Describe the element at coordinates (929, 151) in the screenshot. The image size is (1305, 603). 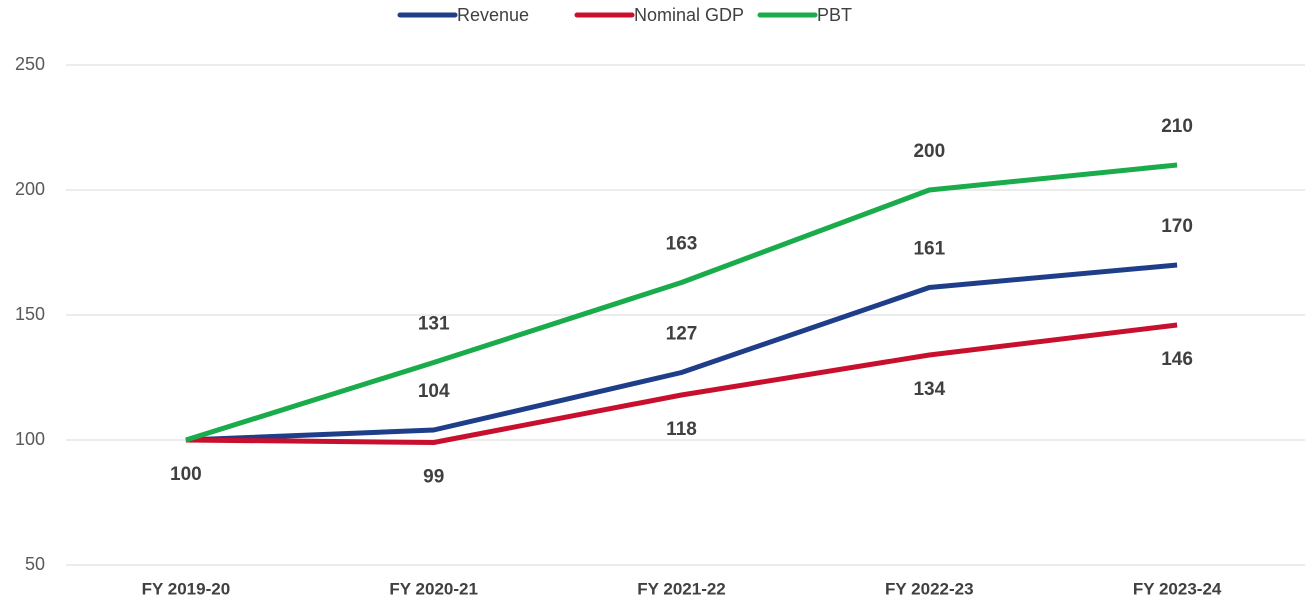
I see `data-label: 200` at that location.